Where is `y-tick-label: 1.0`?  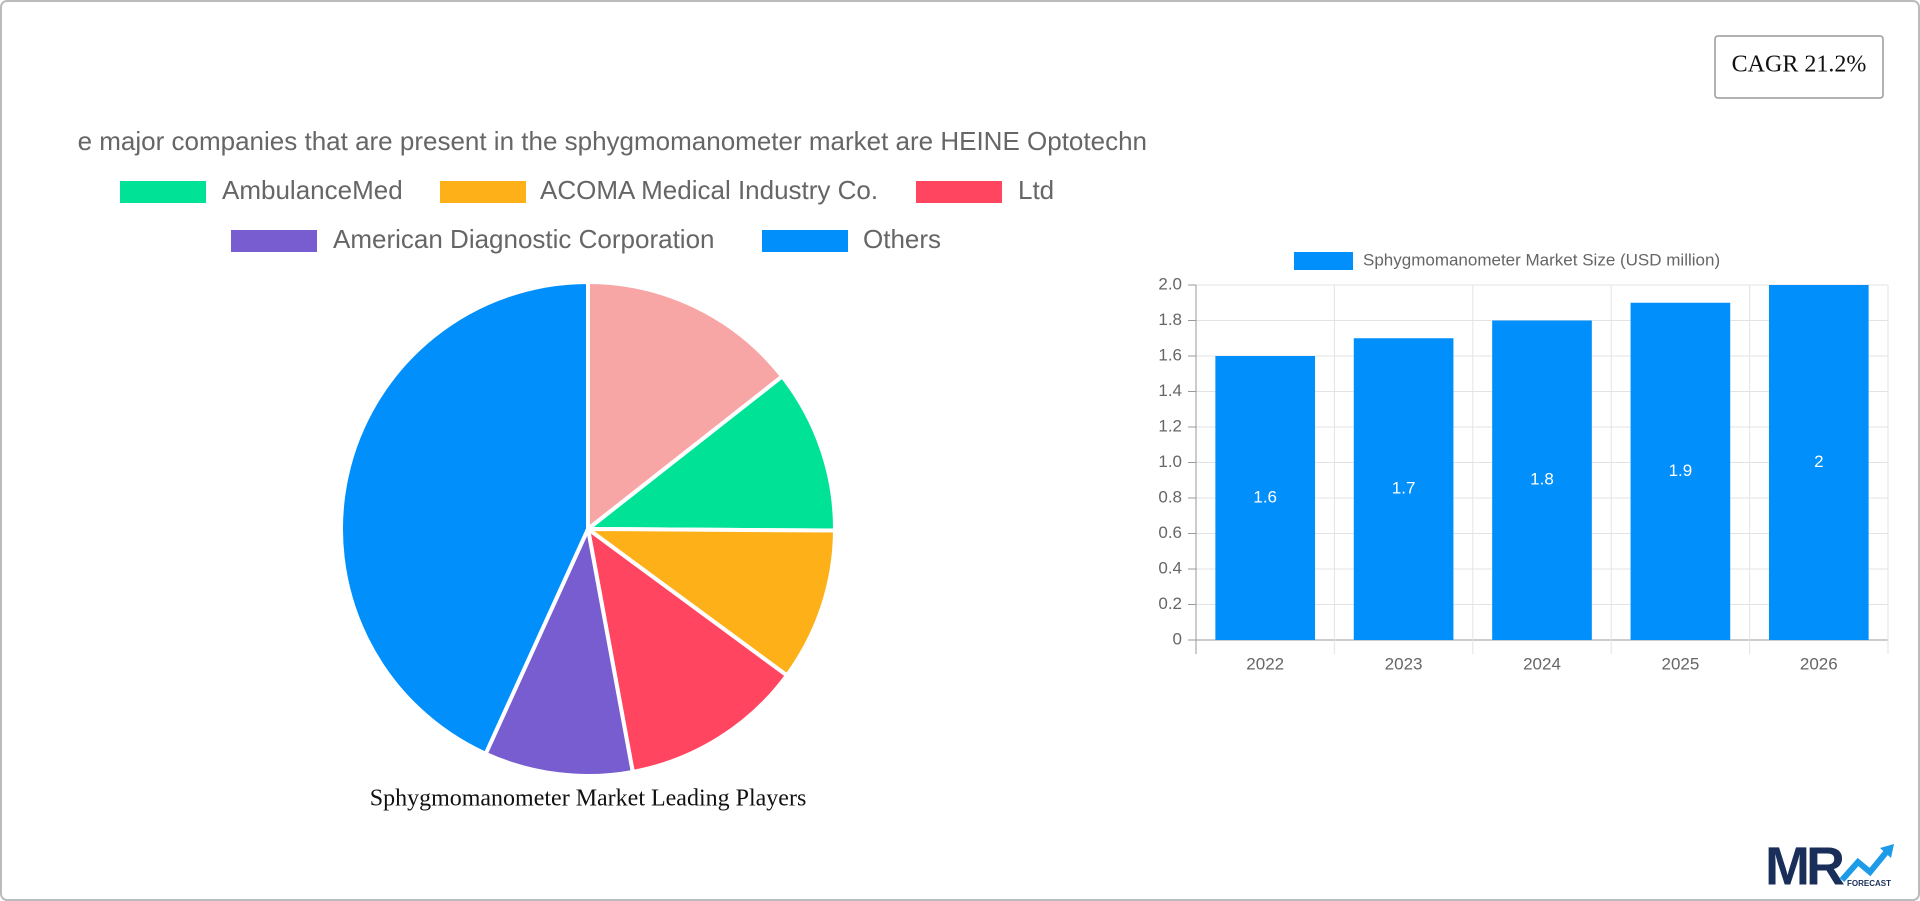
y-tick-label: 1.0 is located at coordinates (1170, 461).